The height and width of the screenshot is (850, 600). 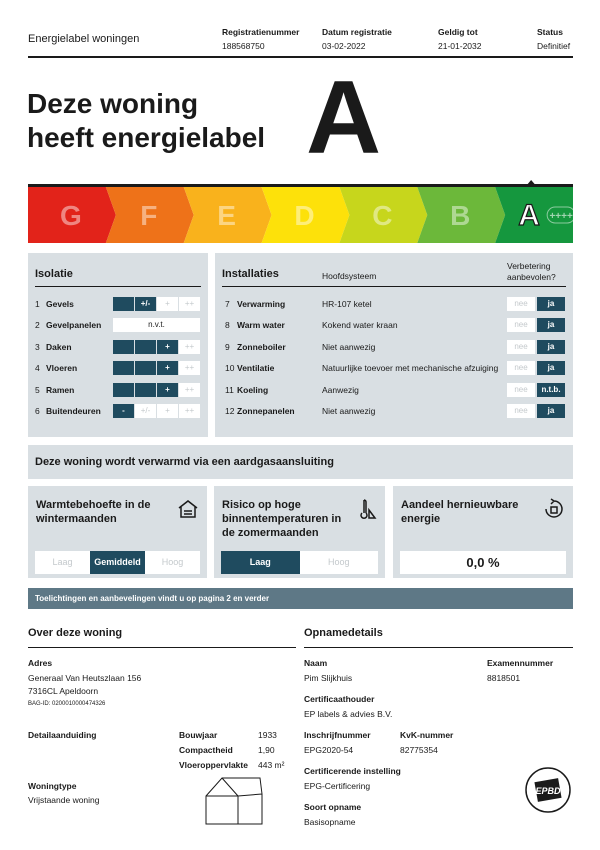 What do you see at coordinates (84, 39) in the screenshot?
I see `doc-title: Energielabel woningen` at bounding box center [84, 39].